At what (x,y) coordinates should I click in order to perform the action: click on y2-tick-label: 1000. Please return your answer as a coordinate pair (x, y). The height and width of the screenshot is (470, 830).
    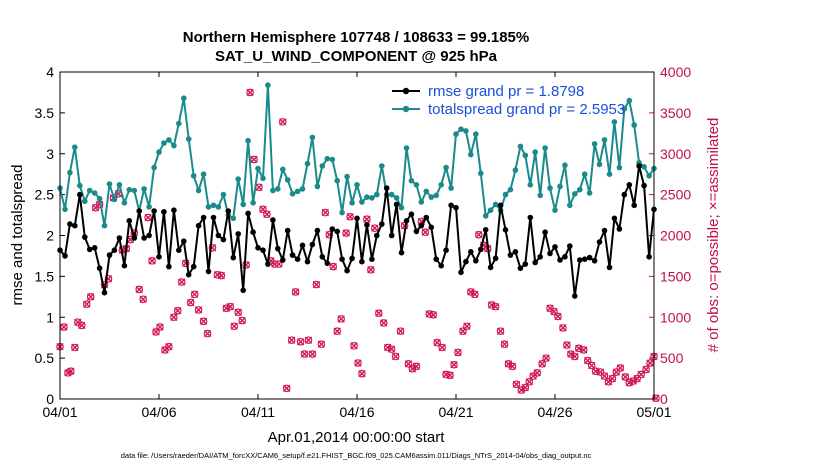
    Looking at the image, I should click on (675, 317).